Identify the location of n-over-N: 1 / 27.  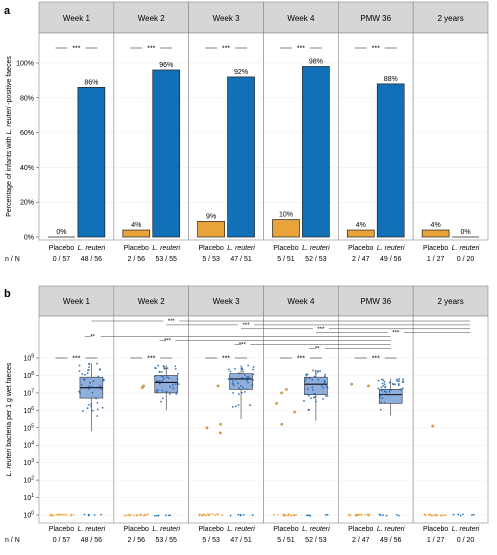
(436, 259).